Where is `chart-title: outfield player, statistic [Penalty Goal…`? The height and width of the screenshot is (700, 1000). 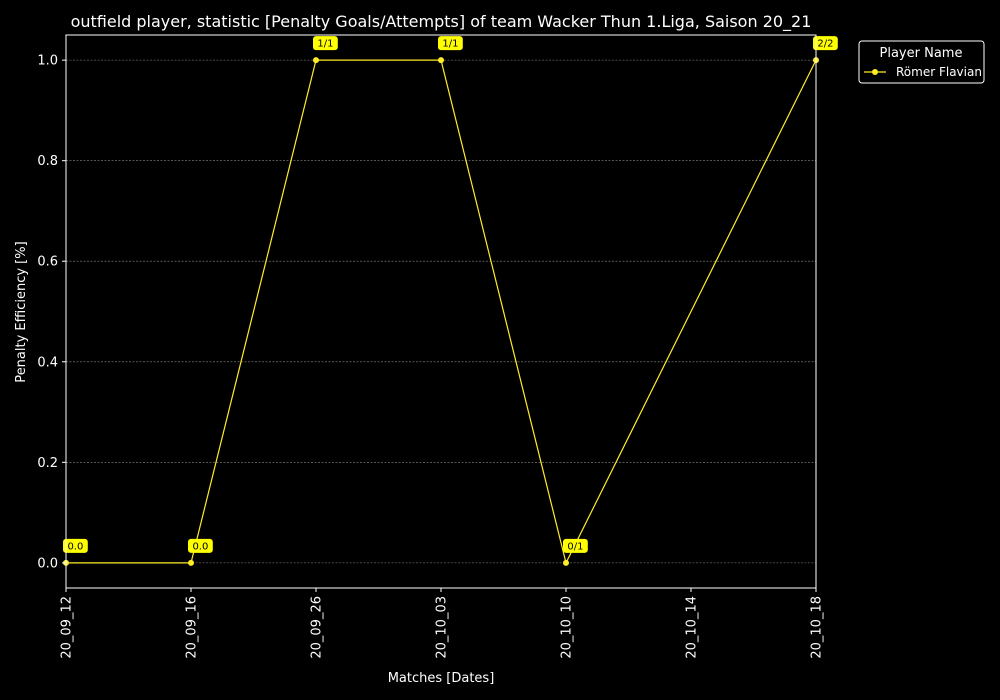
chart-title: outfield player, statistic [Penalty Goal… is located at coordinates (441, 22).